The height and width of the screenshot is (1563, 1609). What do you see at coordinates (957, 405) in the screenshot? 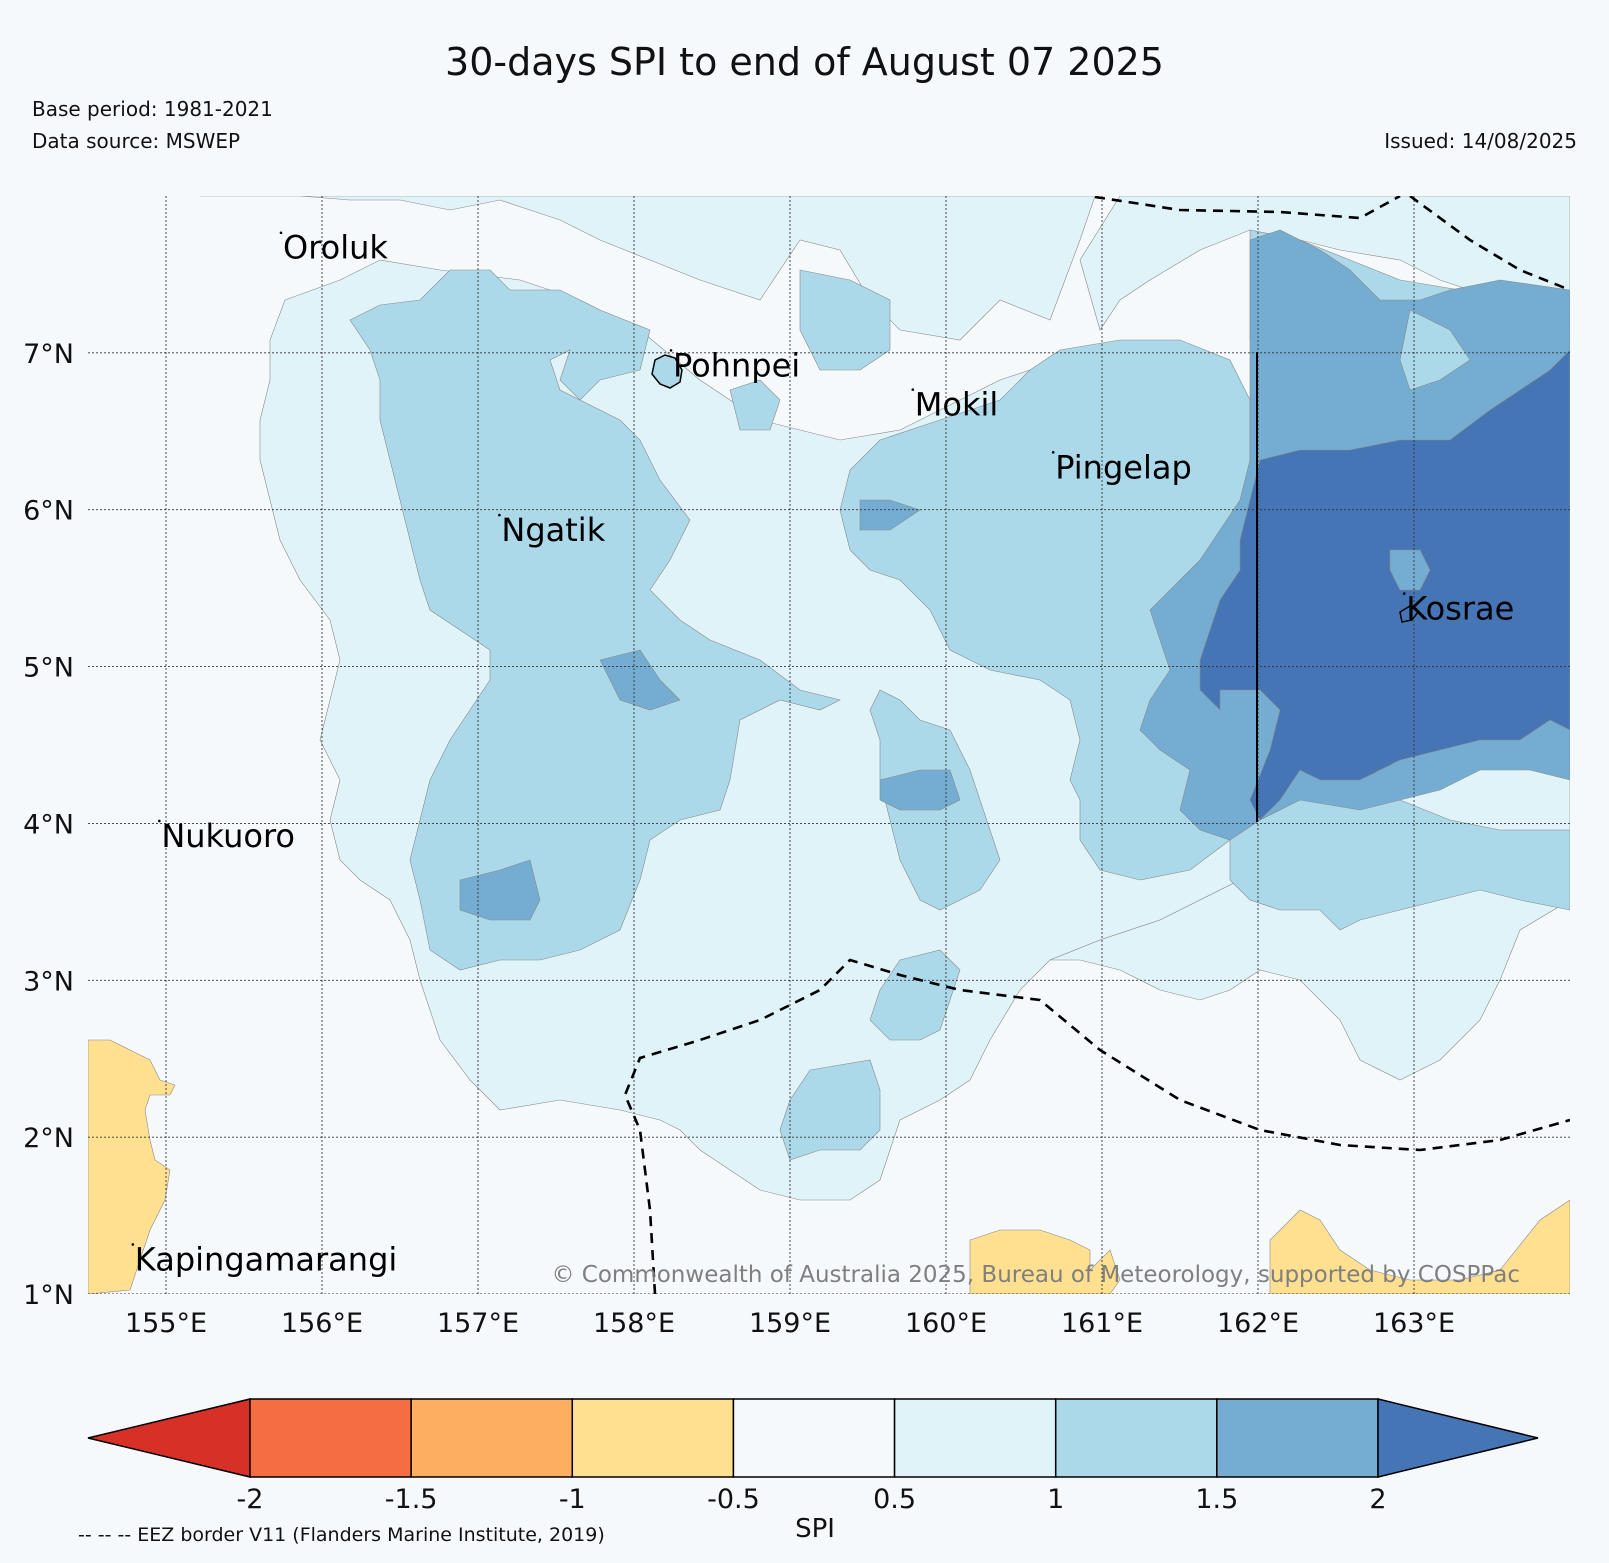
I see `place-label-mokil: Mokil` at bounding box center [957, 405].